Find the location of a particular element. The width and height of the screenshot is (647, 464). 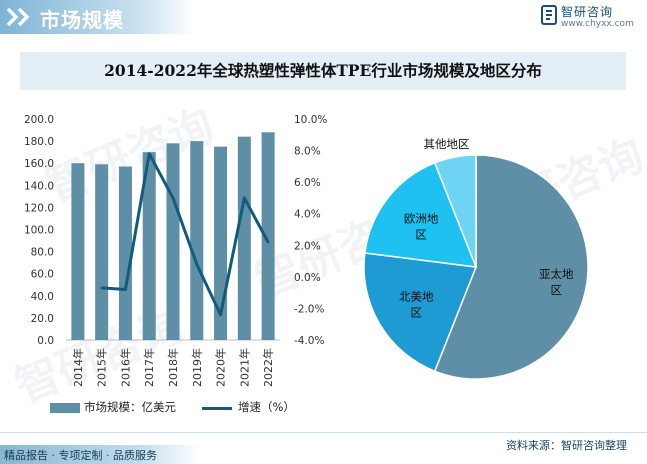

y-left-tick-label: 200.0 is located at coordinates (39, 120).